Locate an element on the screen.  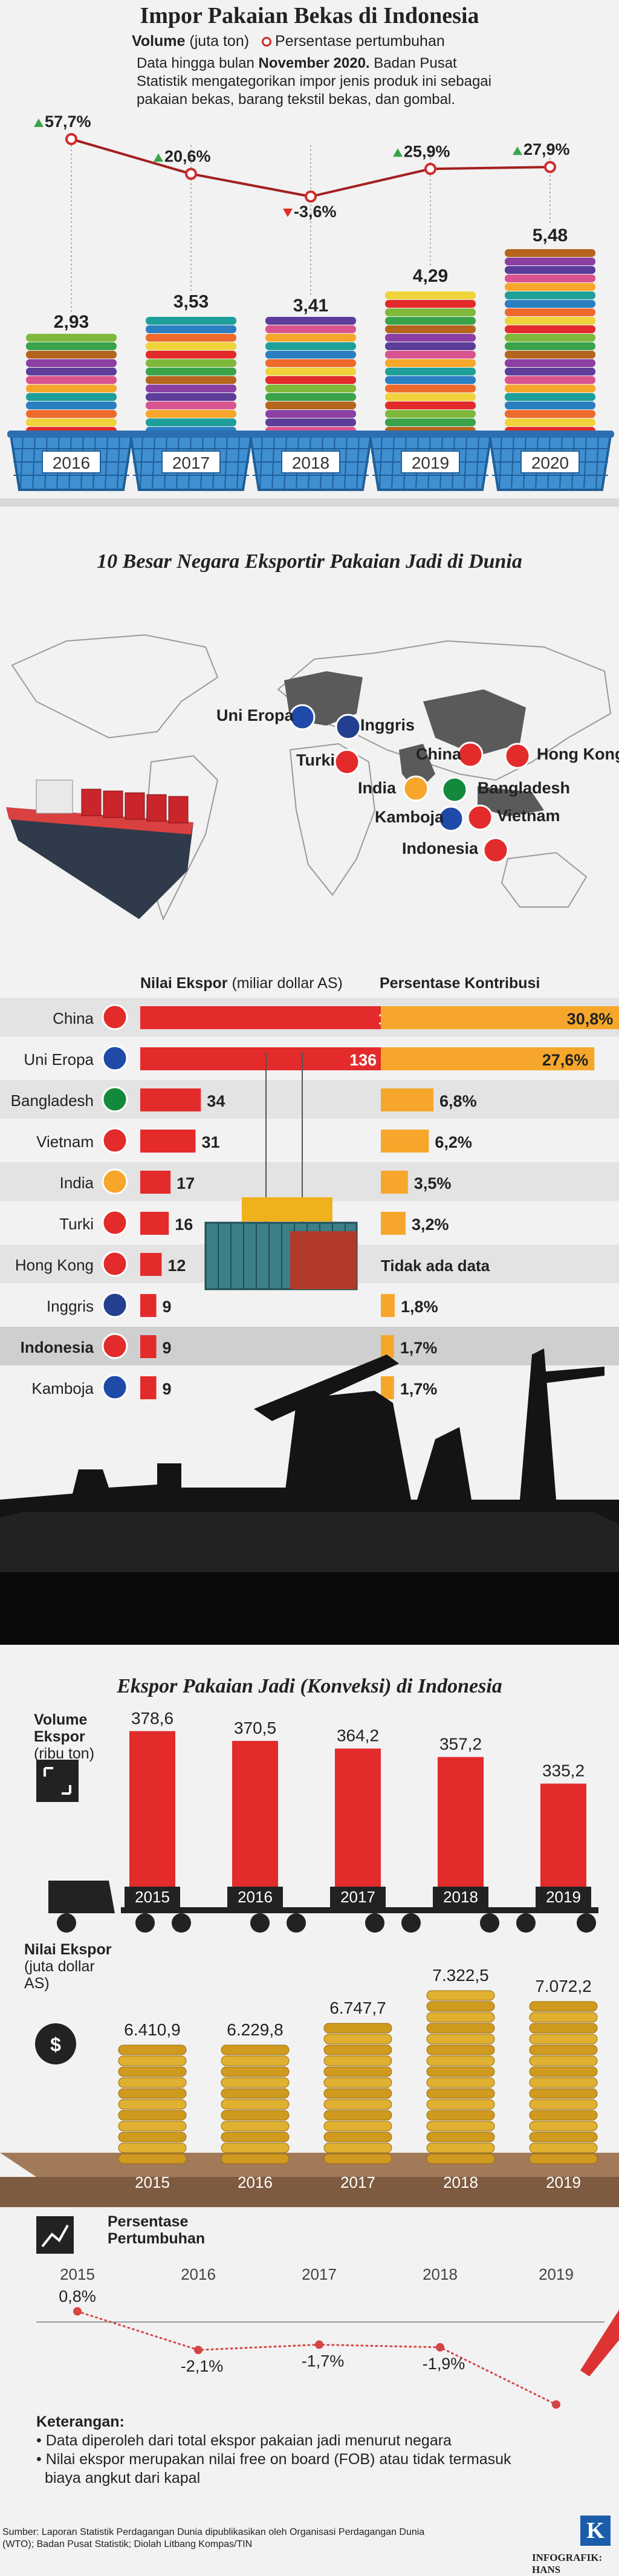
port-silhouette is located at coordinates (309, 1496).